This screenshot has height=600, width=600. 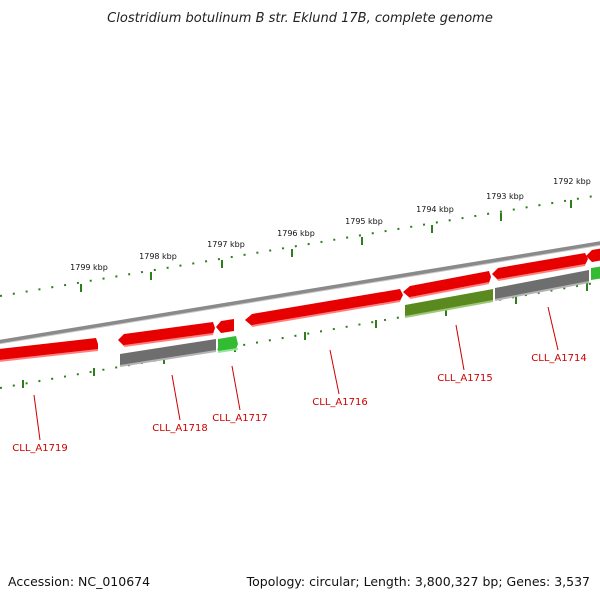 I want to click on gene-arrow-cll-a1715, so click(x=447, y=284).